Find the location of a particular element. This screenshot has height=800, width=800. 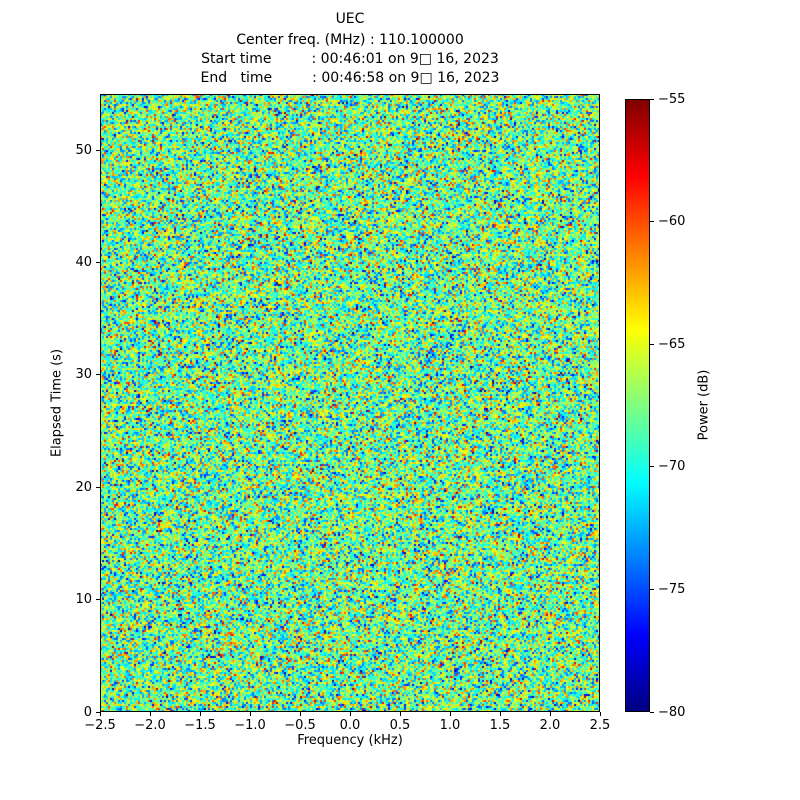

colorbar-tick-label: −55 is located at coordinates (672, 99).